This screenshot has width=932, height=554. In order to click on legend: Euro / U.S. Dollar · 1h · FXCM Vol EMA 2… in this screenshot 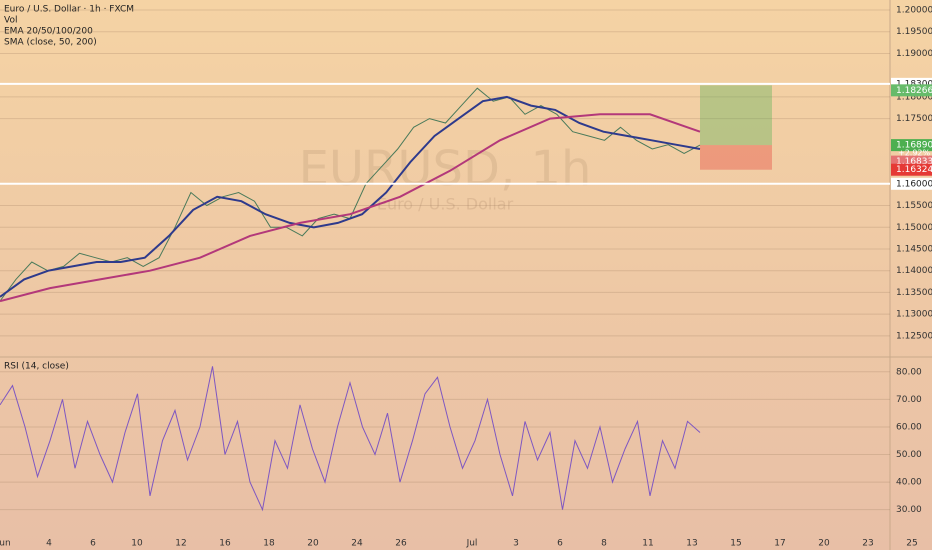, I will do `click(69, 188)`.